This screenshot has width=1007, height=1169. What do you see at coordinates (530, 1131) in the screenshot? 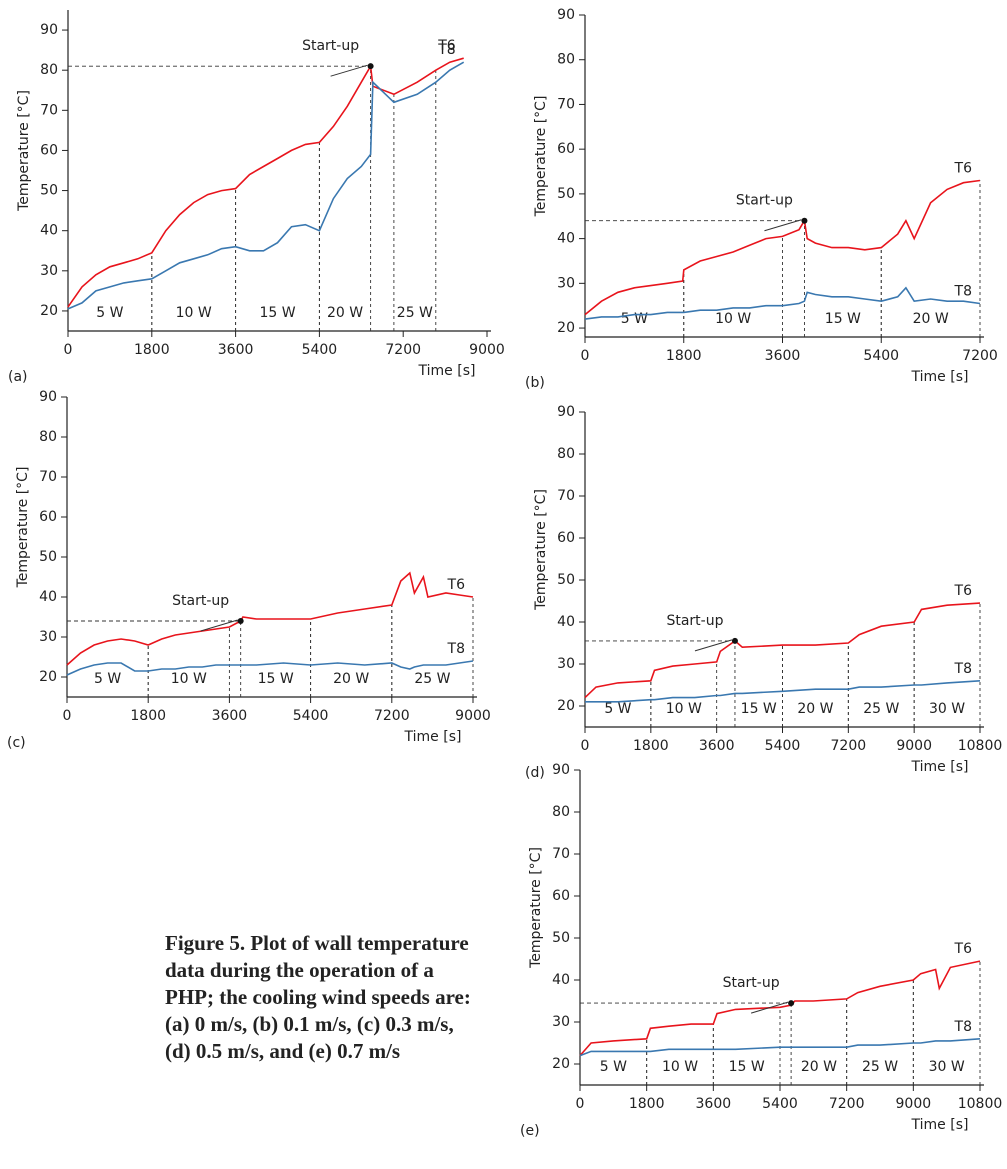
I see `panel-label: (e)` at bounding box center [530, 1131].